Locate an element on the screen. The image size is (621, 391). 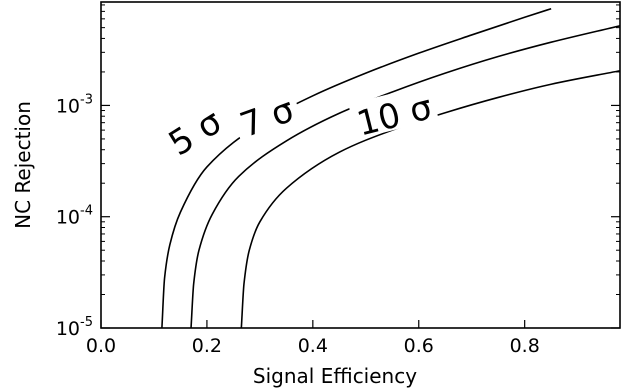
y-tick-label: 10⁻⁵ is located at coordinates (74, 327).